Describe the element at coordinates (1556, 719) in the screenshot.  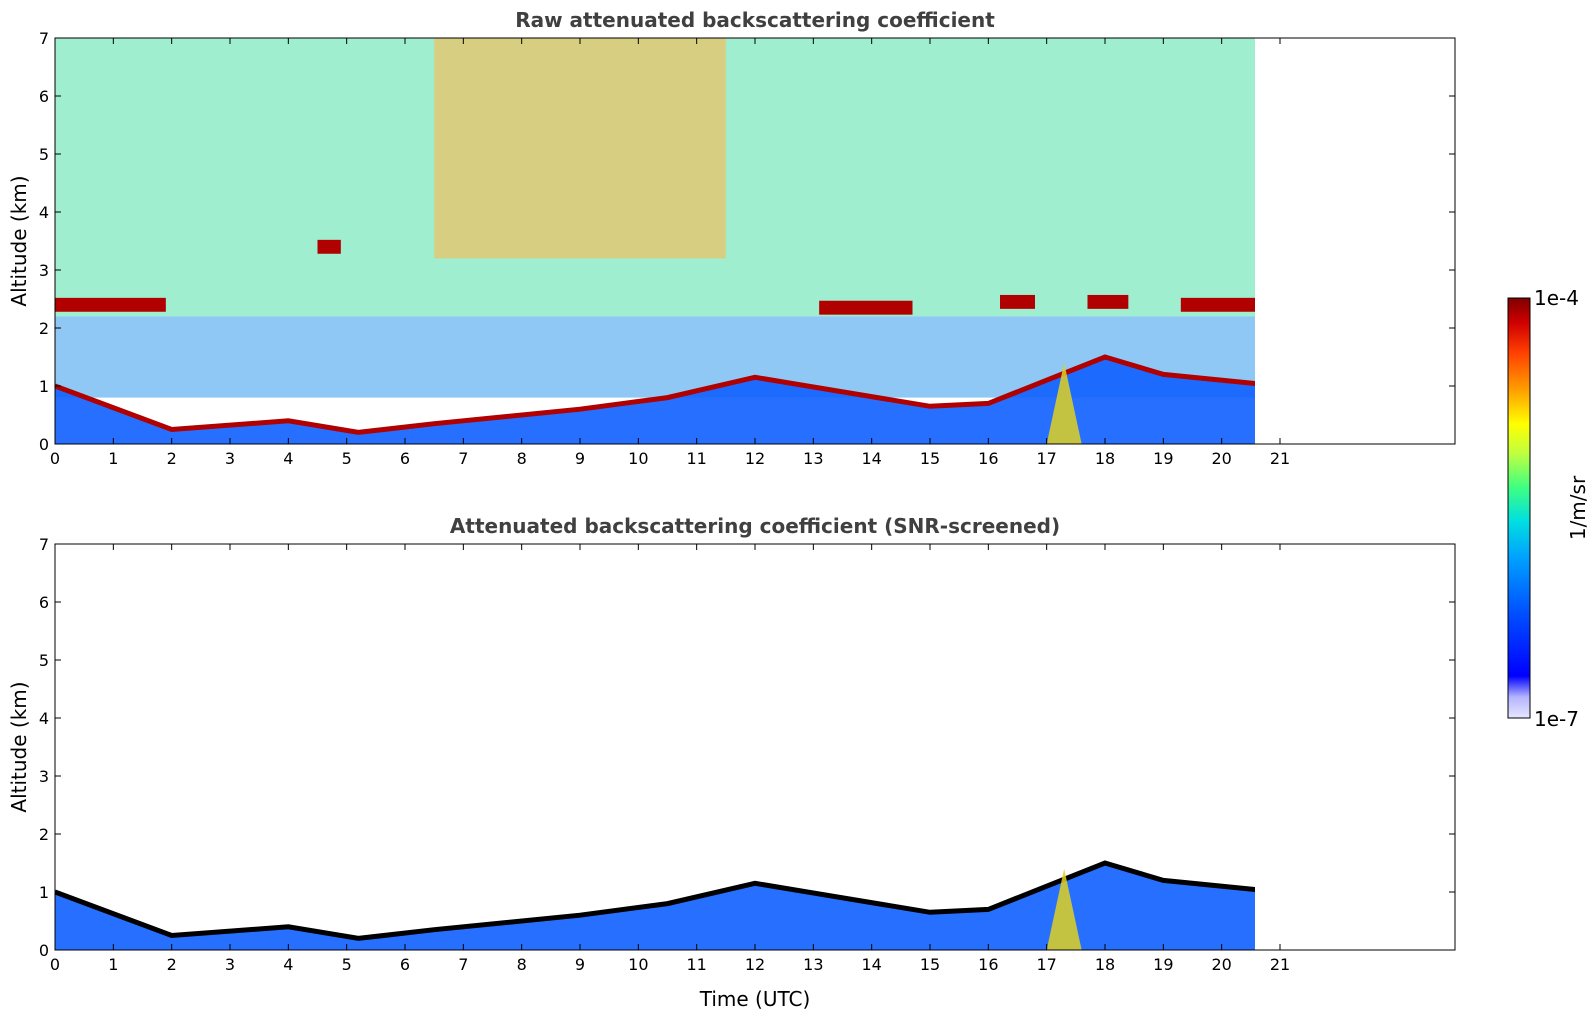
I see `colorbar-min-label: 1e-7` at that location.